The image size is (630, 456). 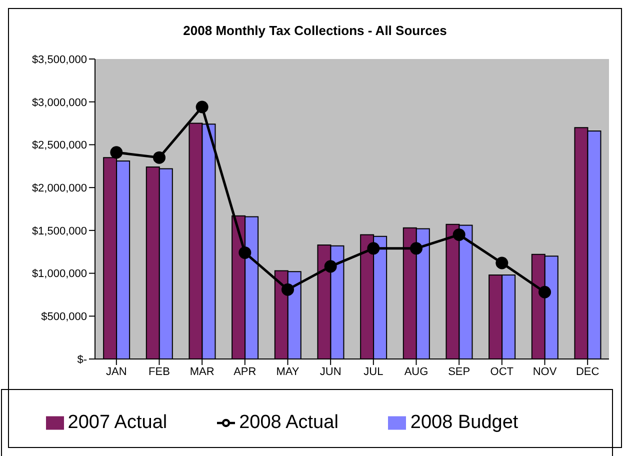 What do you see at coordinates (159, 372) in the screenshot?
I see `x-tick-label: FEB` at bounding box center [159, 372].